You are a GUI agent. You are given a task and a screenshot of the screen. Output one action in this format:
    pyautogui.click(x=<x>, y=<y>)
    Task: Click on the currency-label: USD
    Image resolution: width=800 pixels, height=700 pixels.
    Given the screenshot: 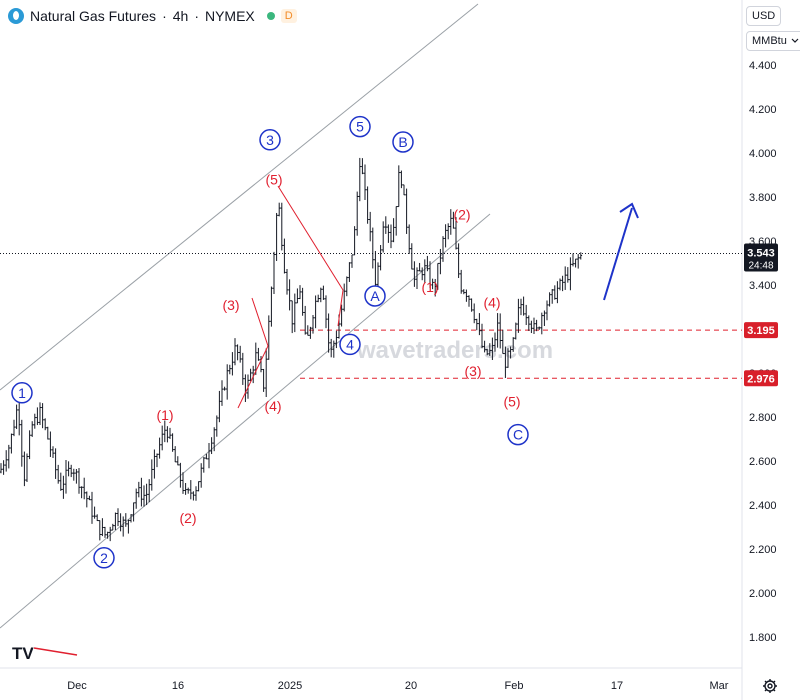 What is the action you would take?
    pyautogui.click(x=764, y=16)
    